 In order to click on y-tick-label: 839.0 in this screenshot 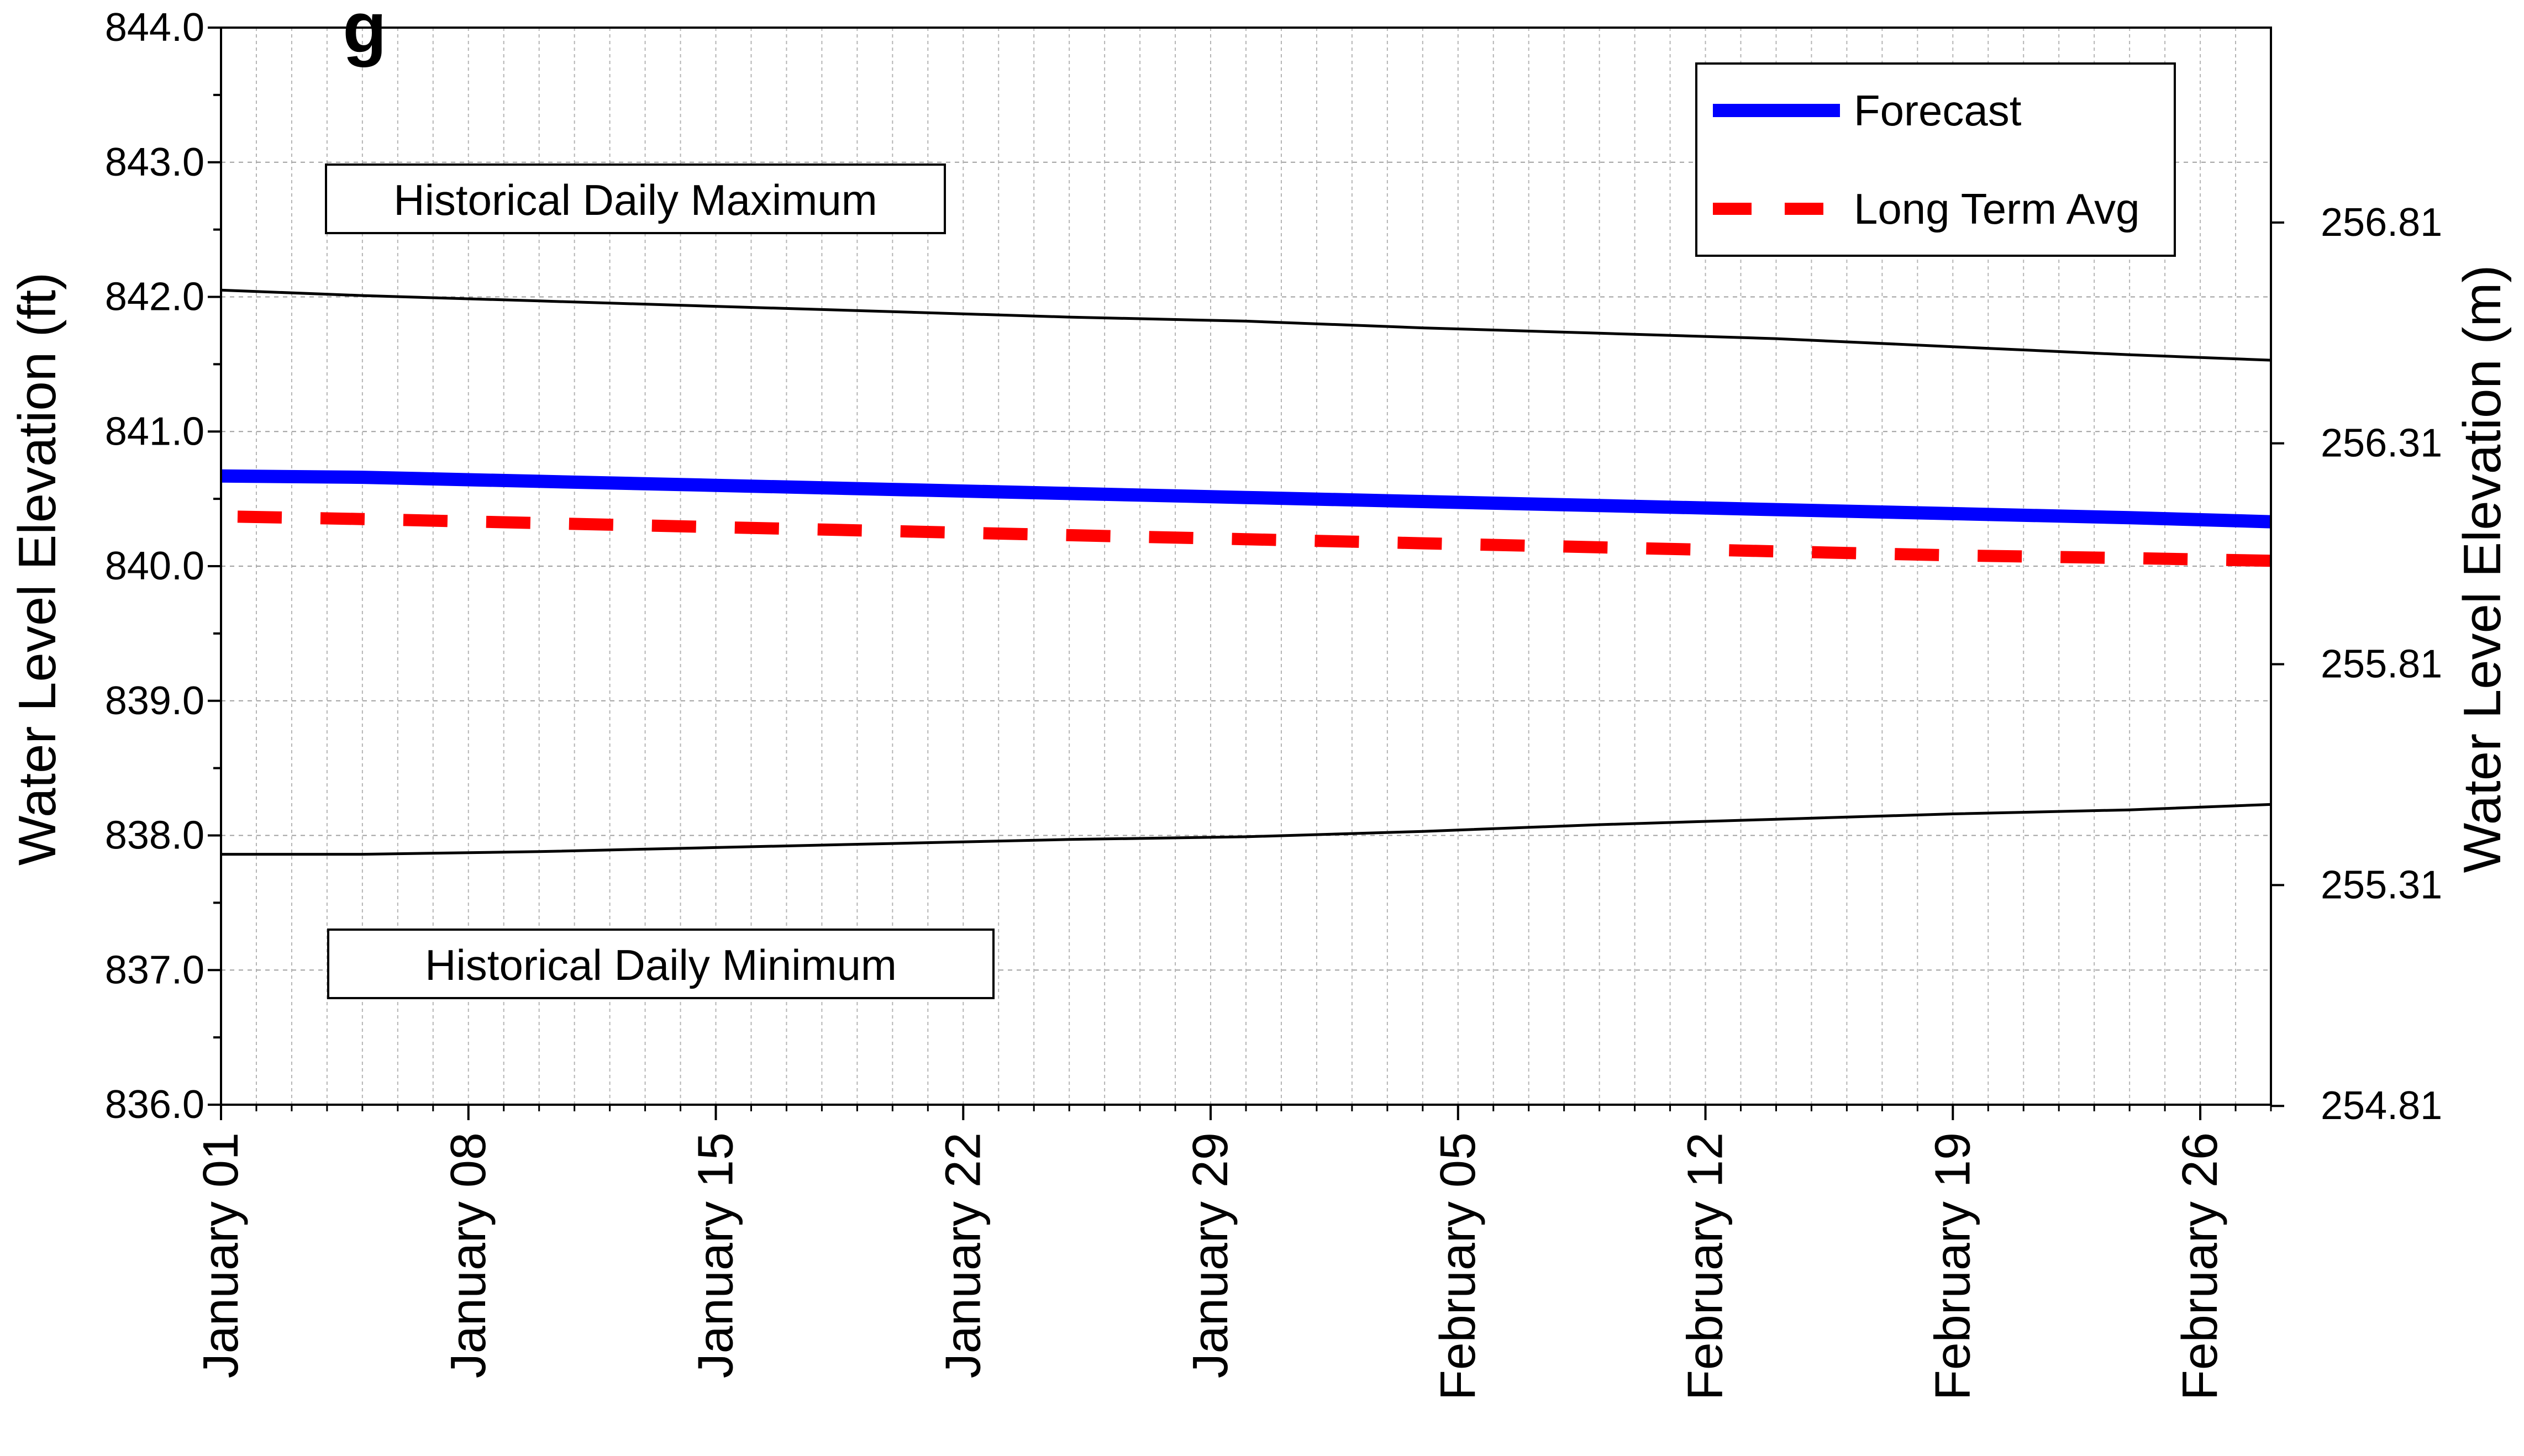, I will do `click(155, 701)`.